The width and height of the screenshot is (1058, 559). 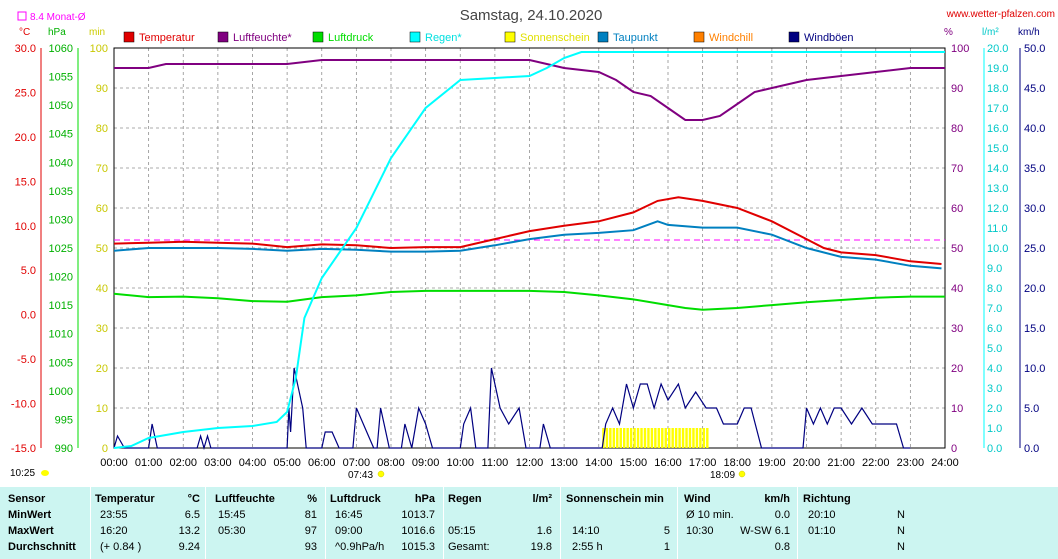 What do you see at coordinates (61, 192) in the screenshot?
I see `pressure-tick: 1035` at bounding box center [61, 192].